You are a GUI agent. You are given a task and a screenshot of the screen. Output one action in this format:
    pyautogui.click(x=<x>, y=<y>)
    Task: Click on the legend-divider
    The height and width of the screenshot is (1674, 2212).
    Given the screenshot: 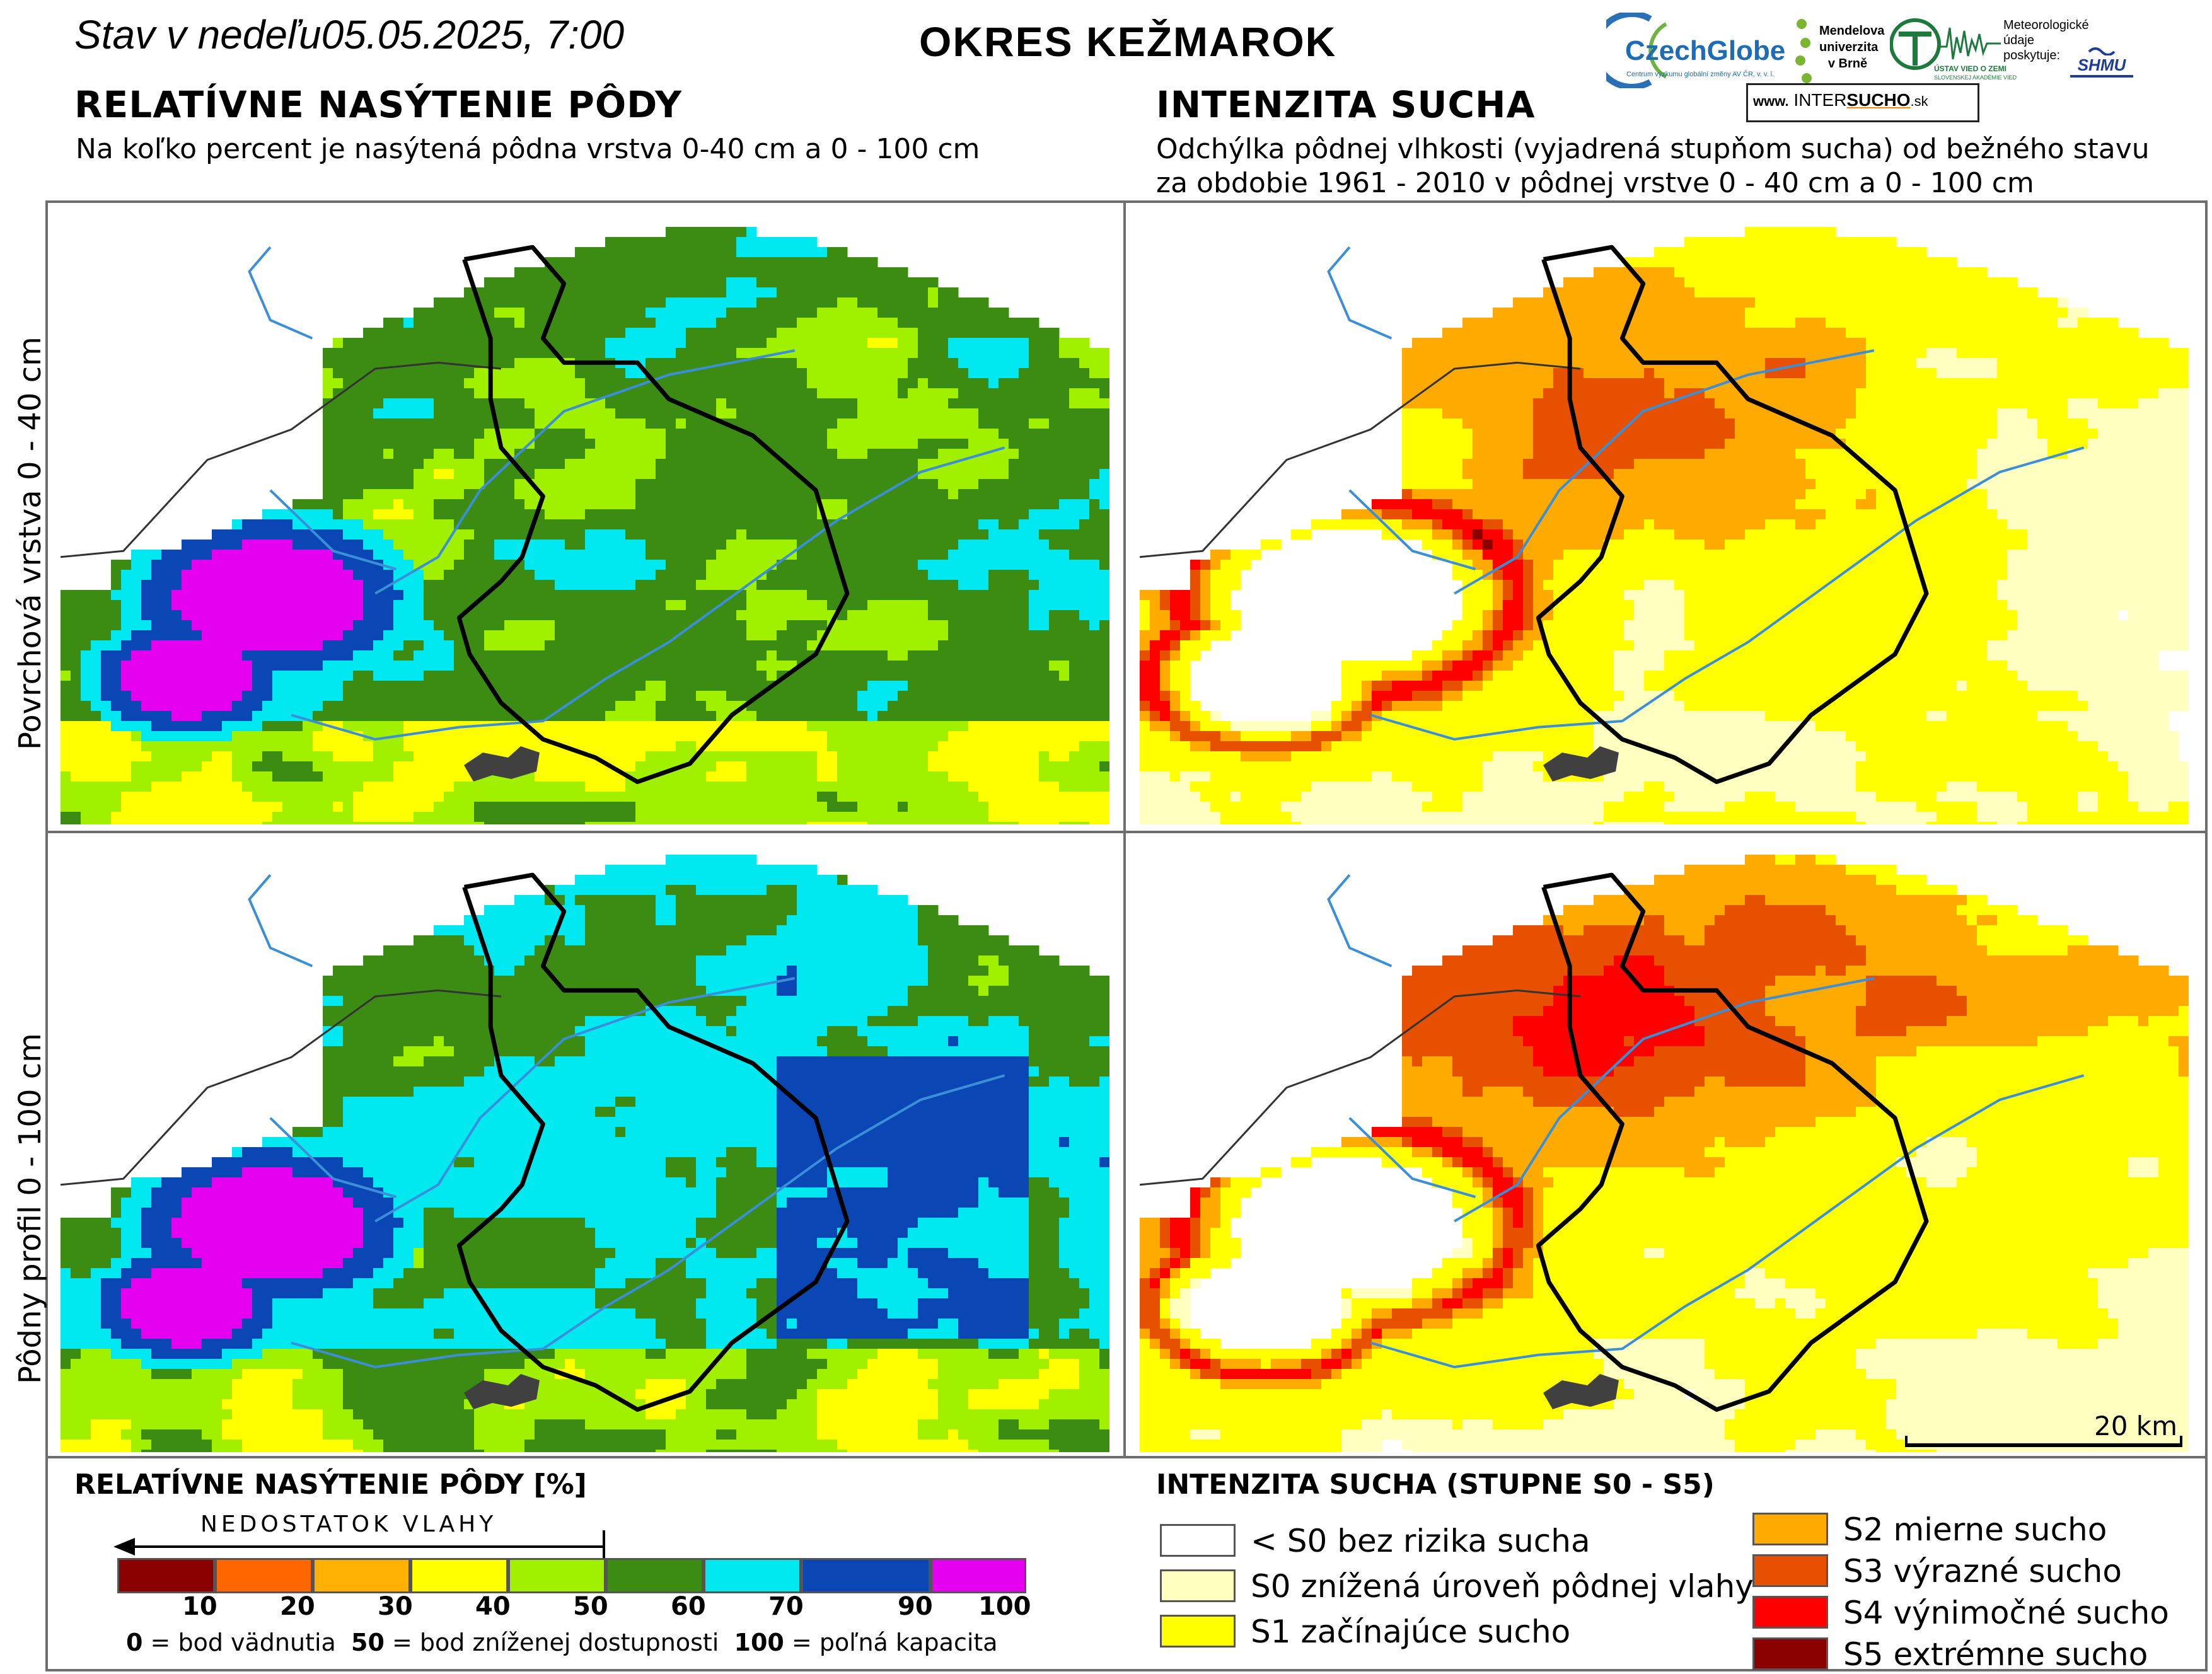 What is the action you would take?
    pyautogui.click(x=1126, y=1457)
    